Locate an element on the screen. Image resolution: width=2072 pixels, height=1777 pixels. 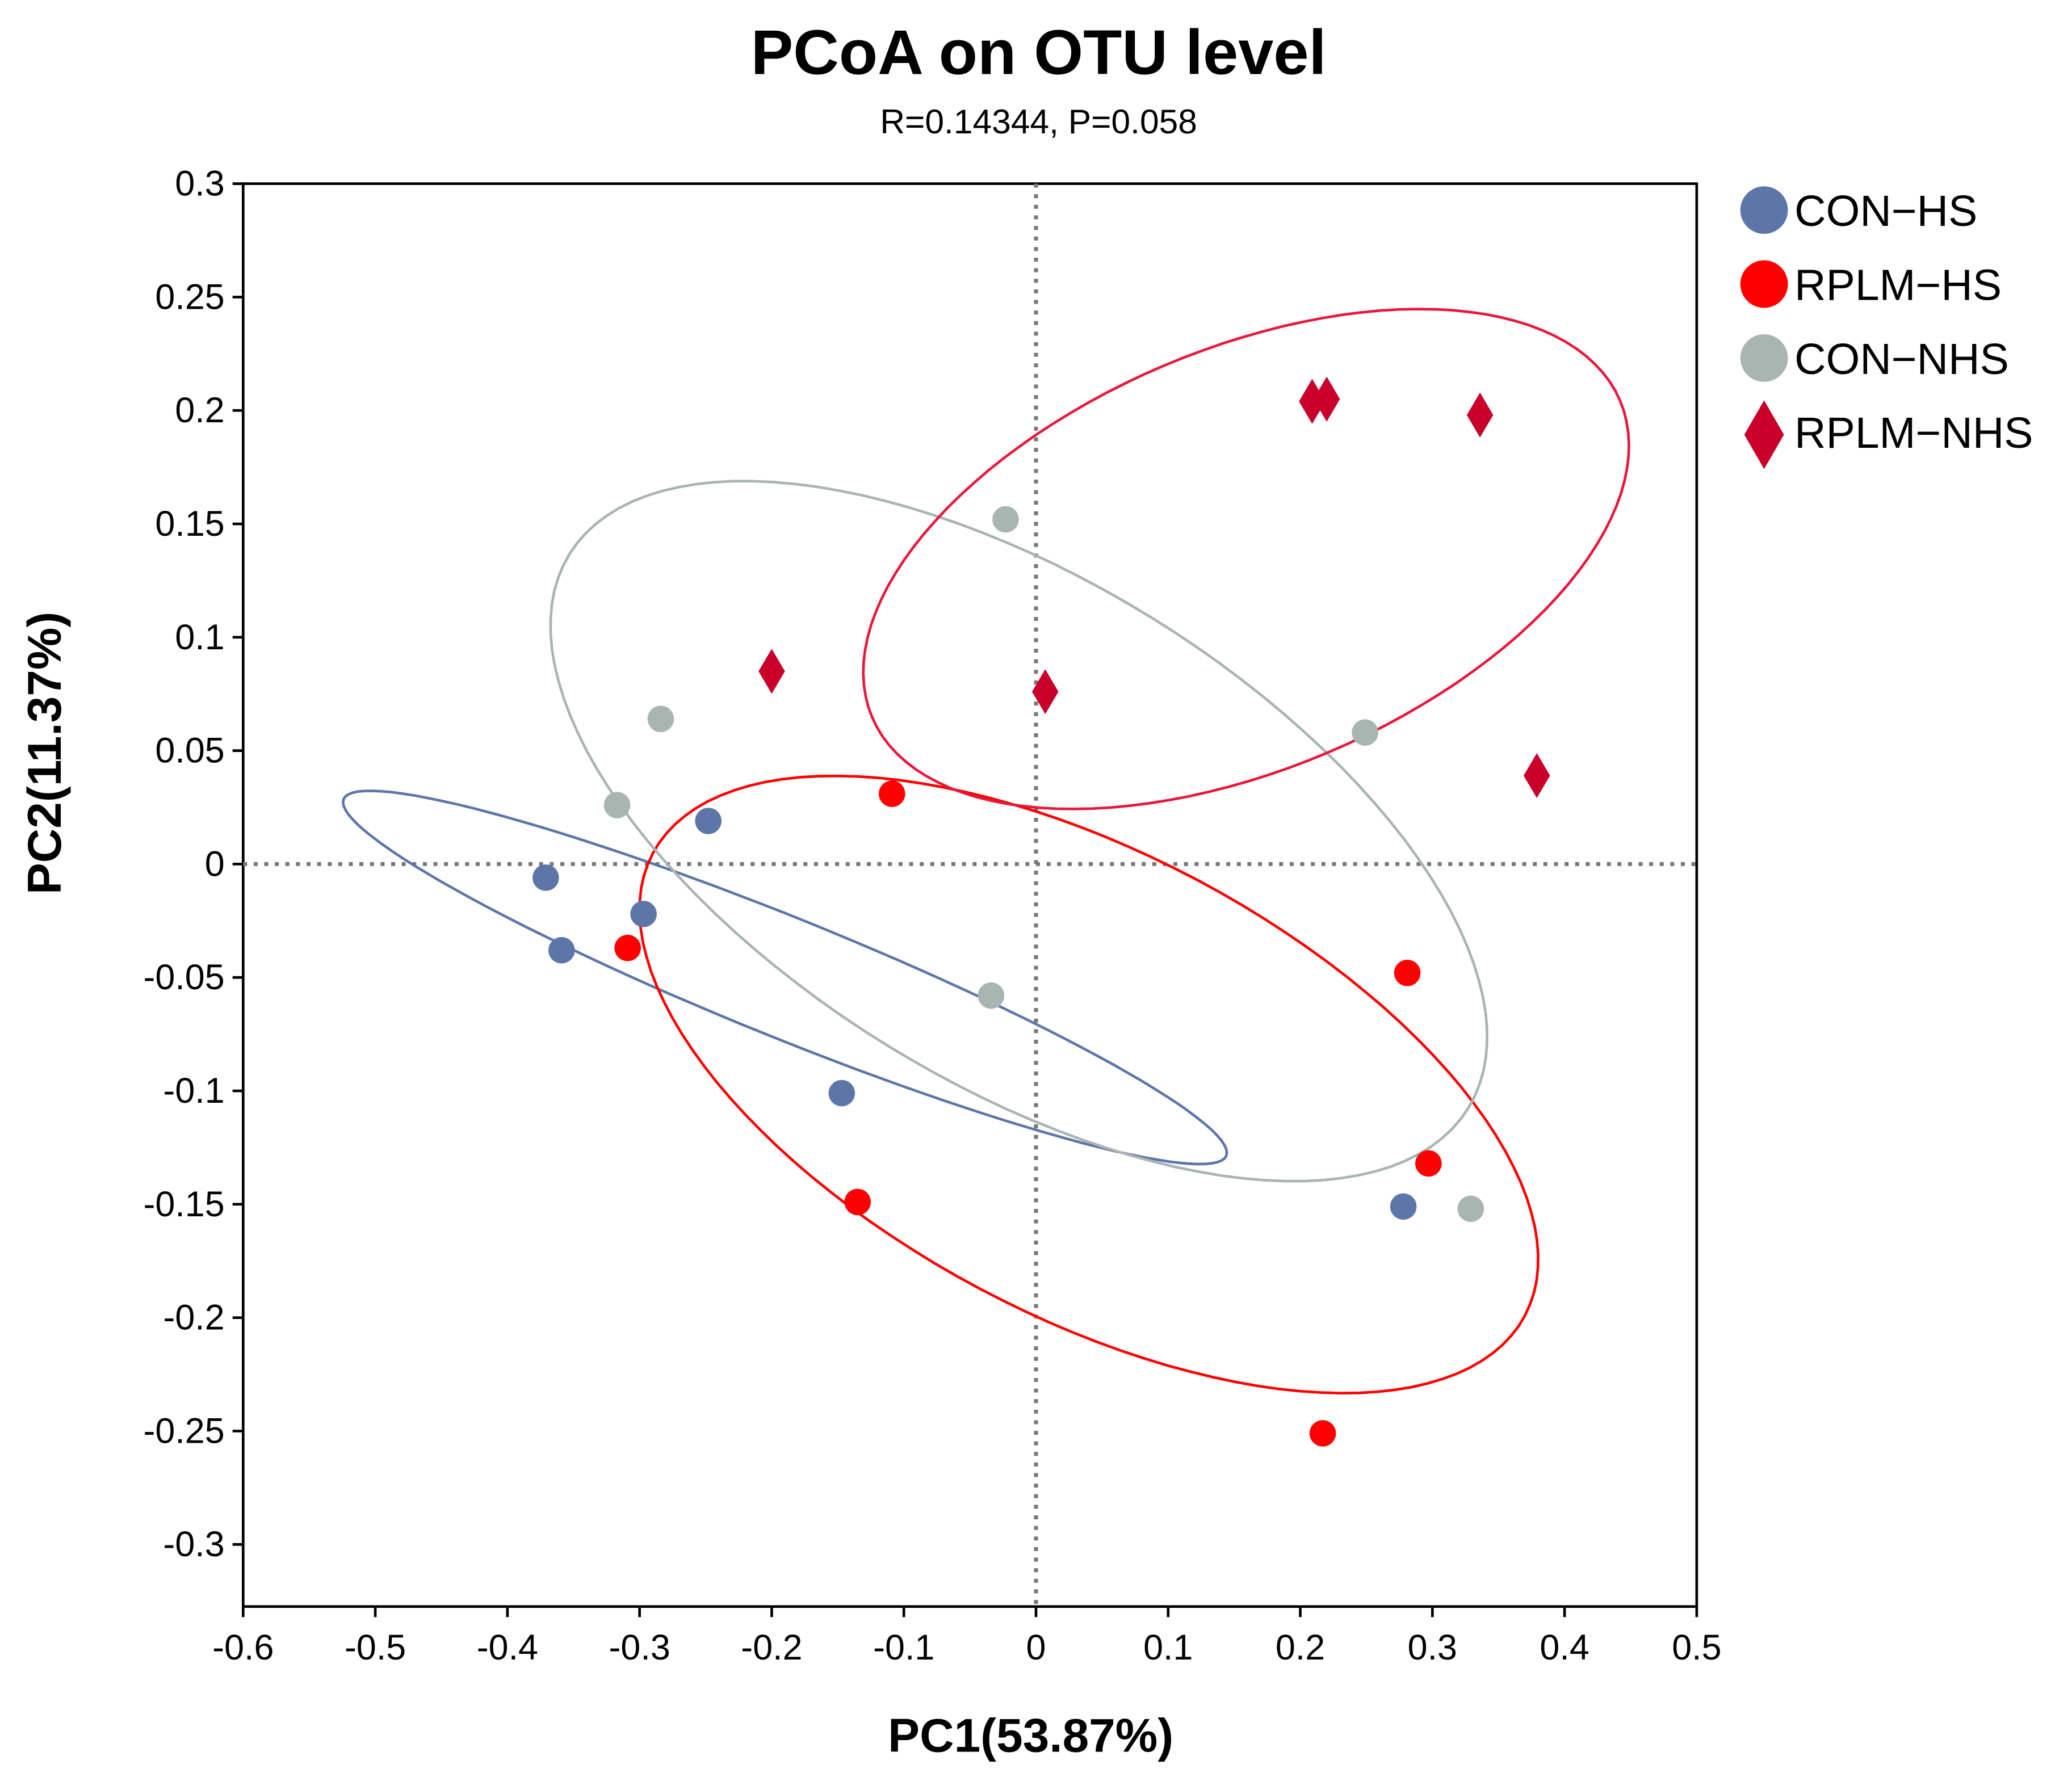
y-tick-label: 0.2 is located at coordinates (199, 410).